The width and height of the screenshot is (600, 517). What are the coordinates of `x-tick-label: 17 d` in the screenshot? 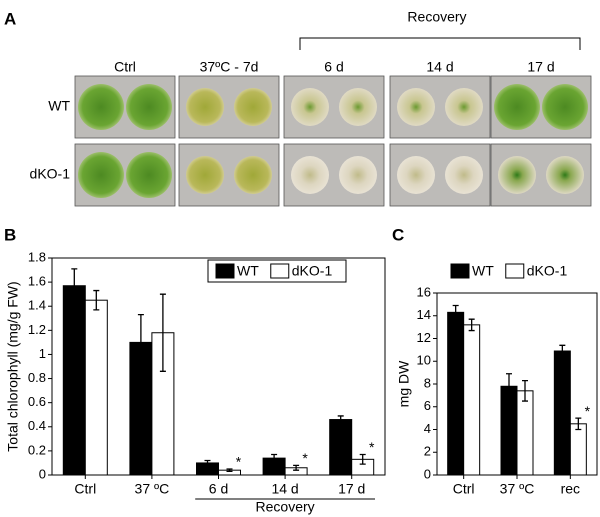 It's located at (351, 489).